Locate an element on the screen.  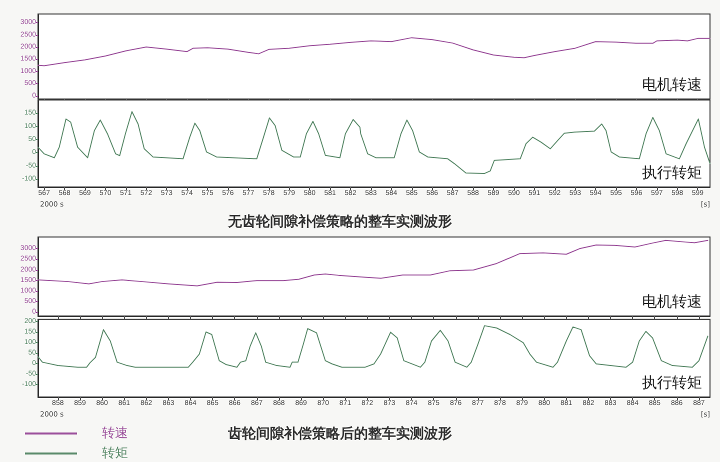
legend-label: 转速 is located at coordinates (115, 433).